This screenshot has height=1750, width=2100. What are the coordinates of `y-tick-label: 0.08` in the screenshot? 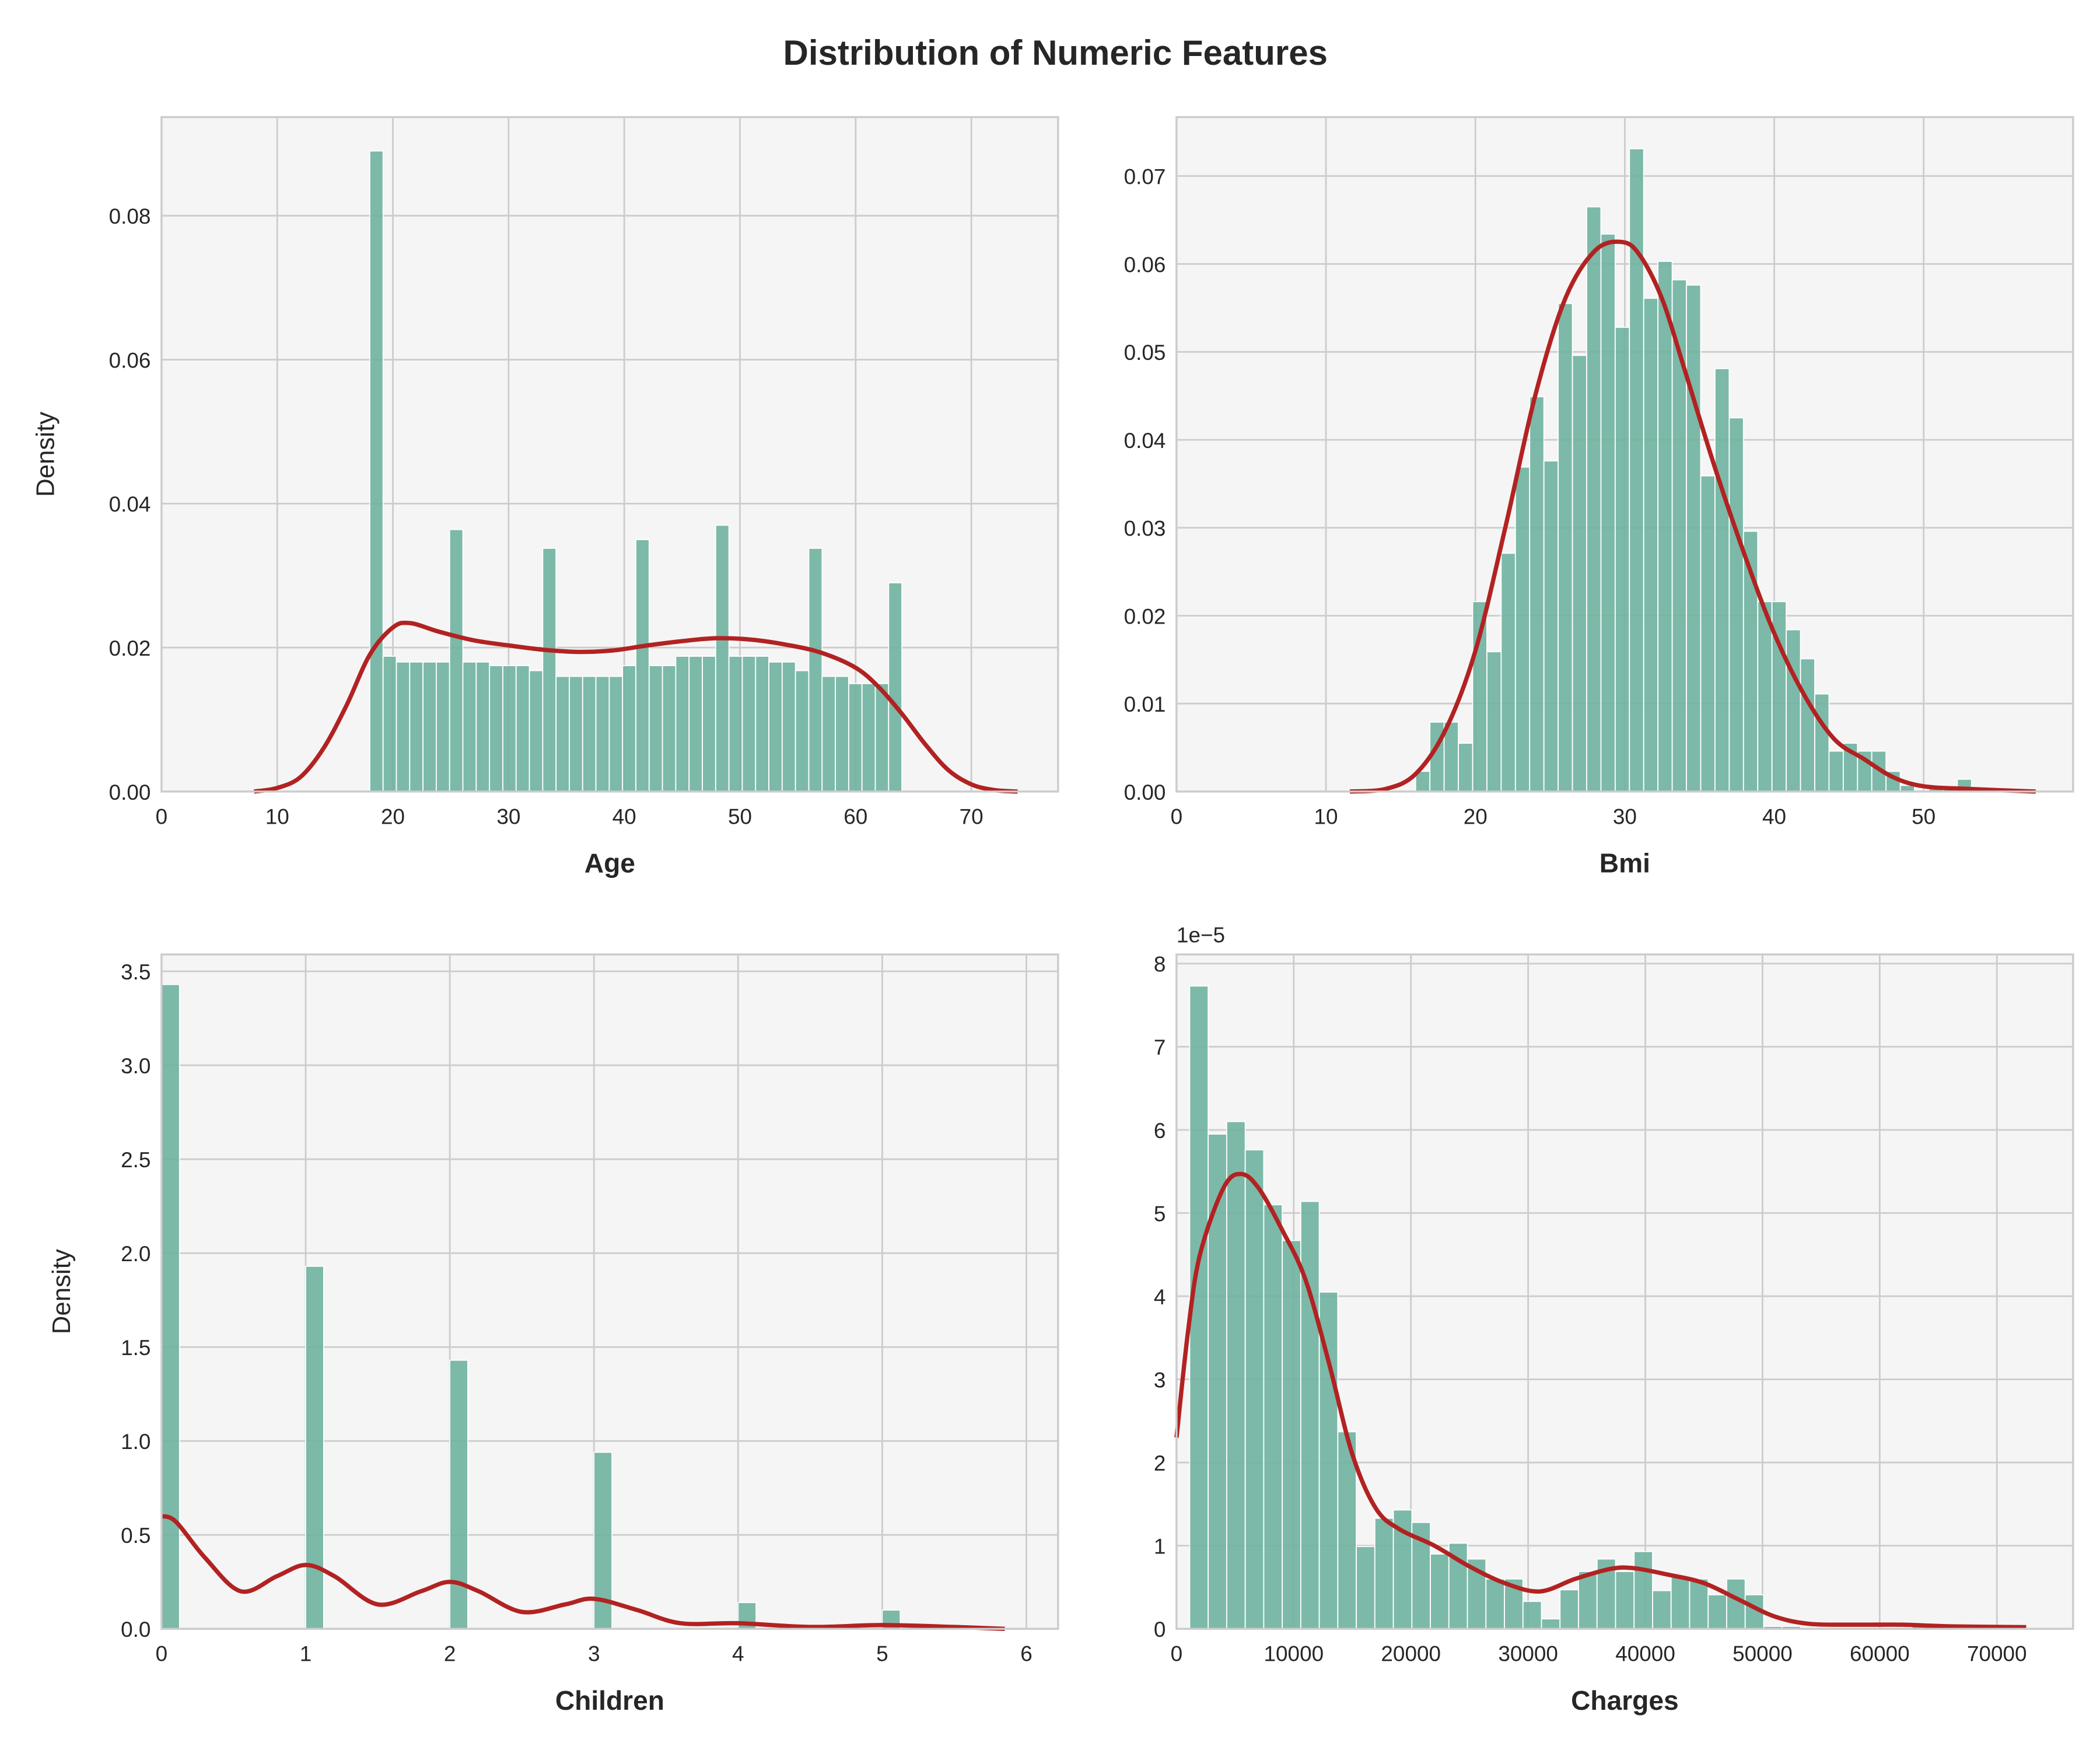 It's located at (130, 217).